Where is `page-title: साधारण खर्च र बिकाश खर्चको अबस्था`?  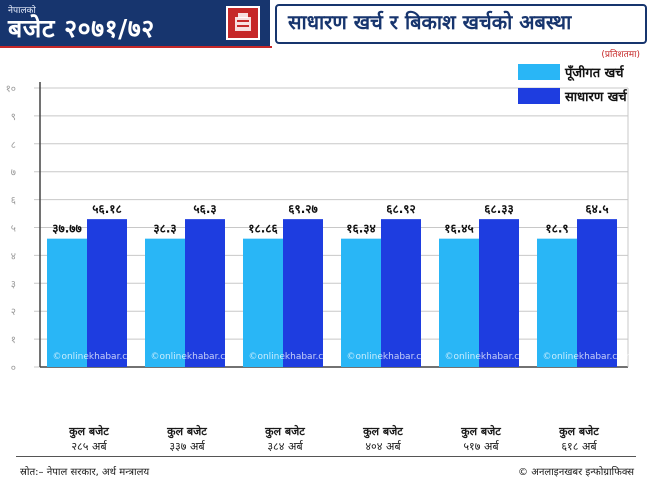
page-title: साधारण खर्च र बिकाश खर्चको अबस्था is located at coordinates (430, 22).